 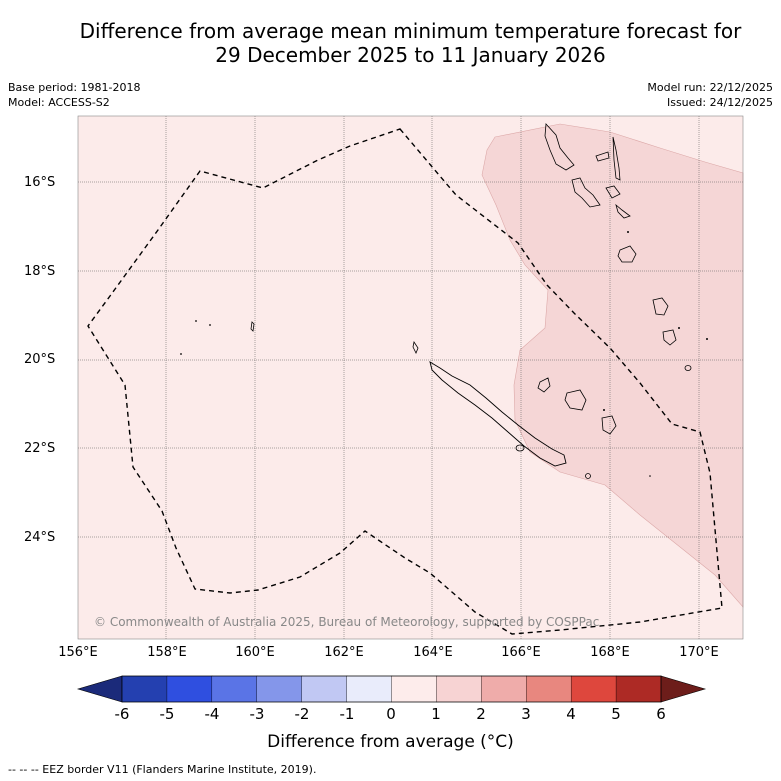 What do you see at coordinates (410, 55) in the screenshot?
I see `title-line-2: 29 December 2025 to 11 January 2026` at bounding box center [410, 55].